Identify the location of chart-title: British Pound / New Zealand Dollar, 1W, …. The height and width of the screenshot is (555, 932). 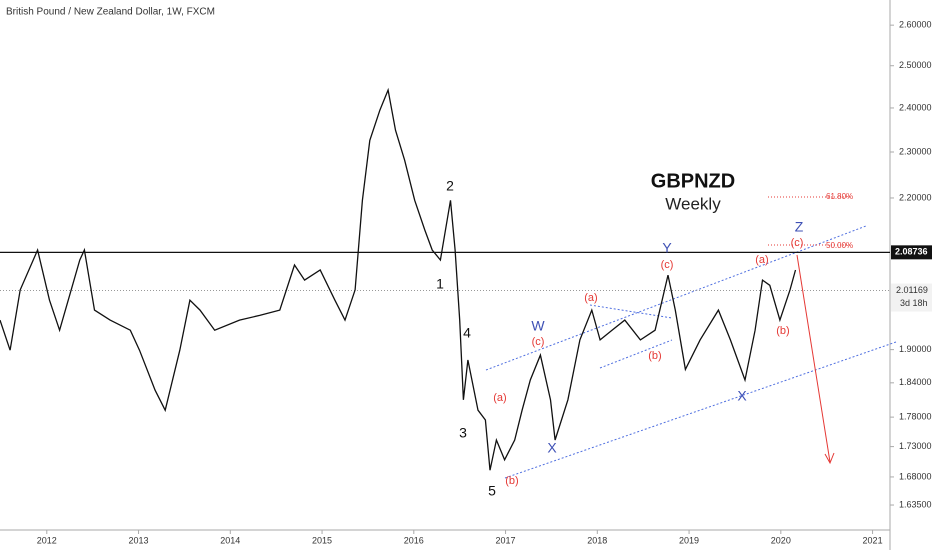
(110, 12).